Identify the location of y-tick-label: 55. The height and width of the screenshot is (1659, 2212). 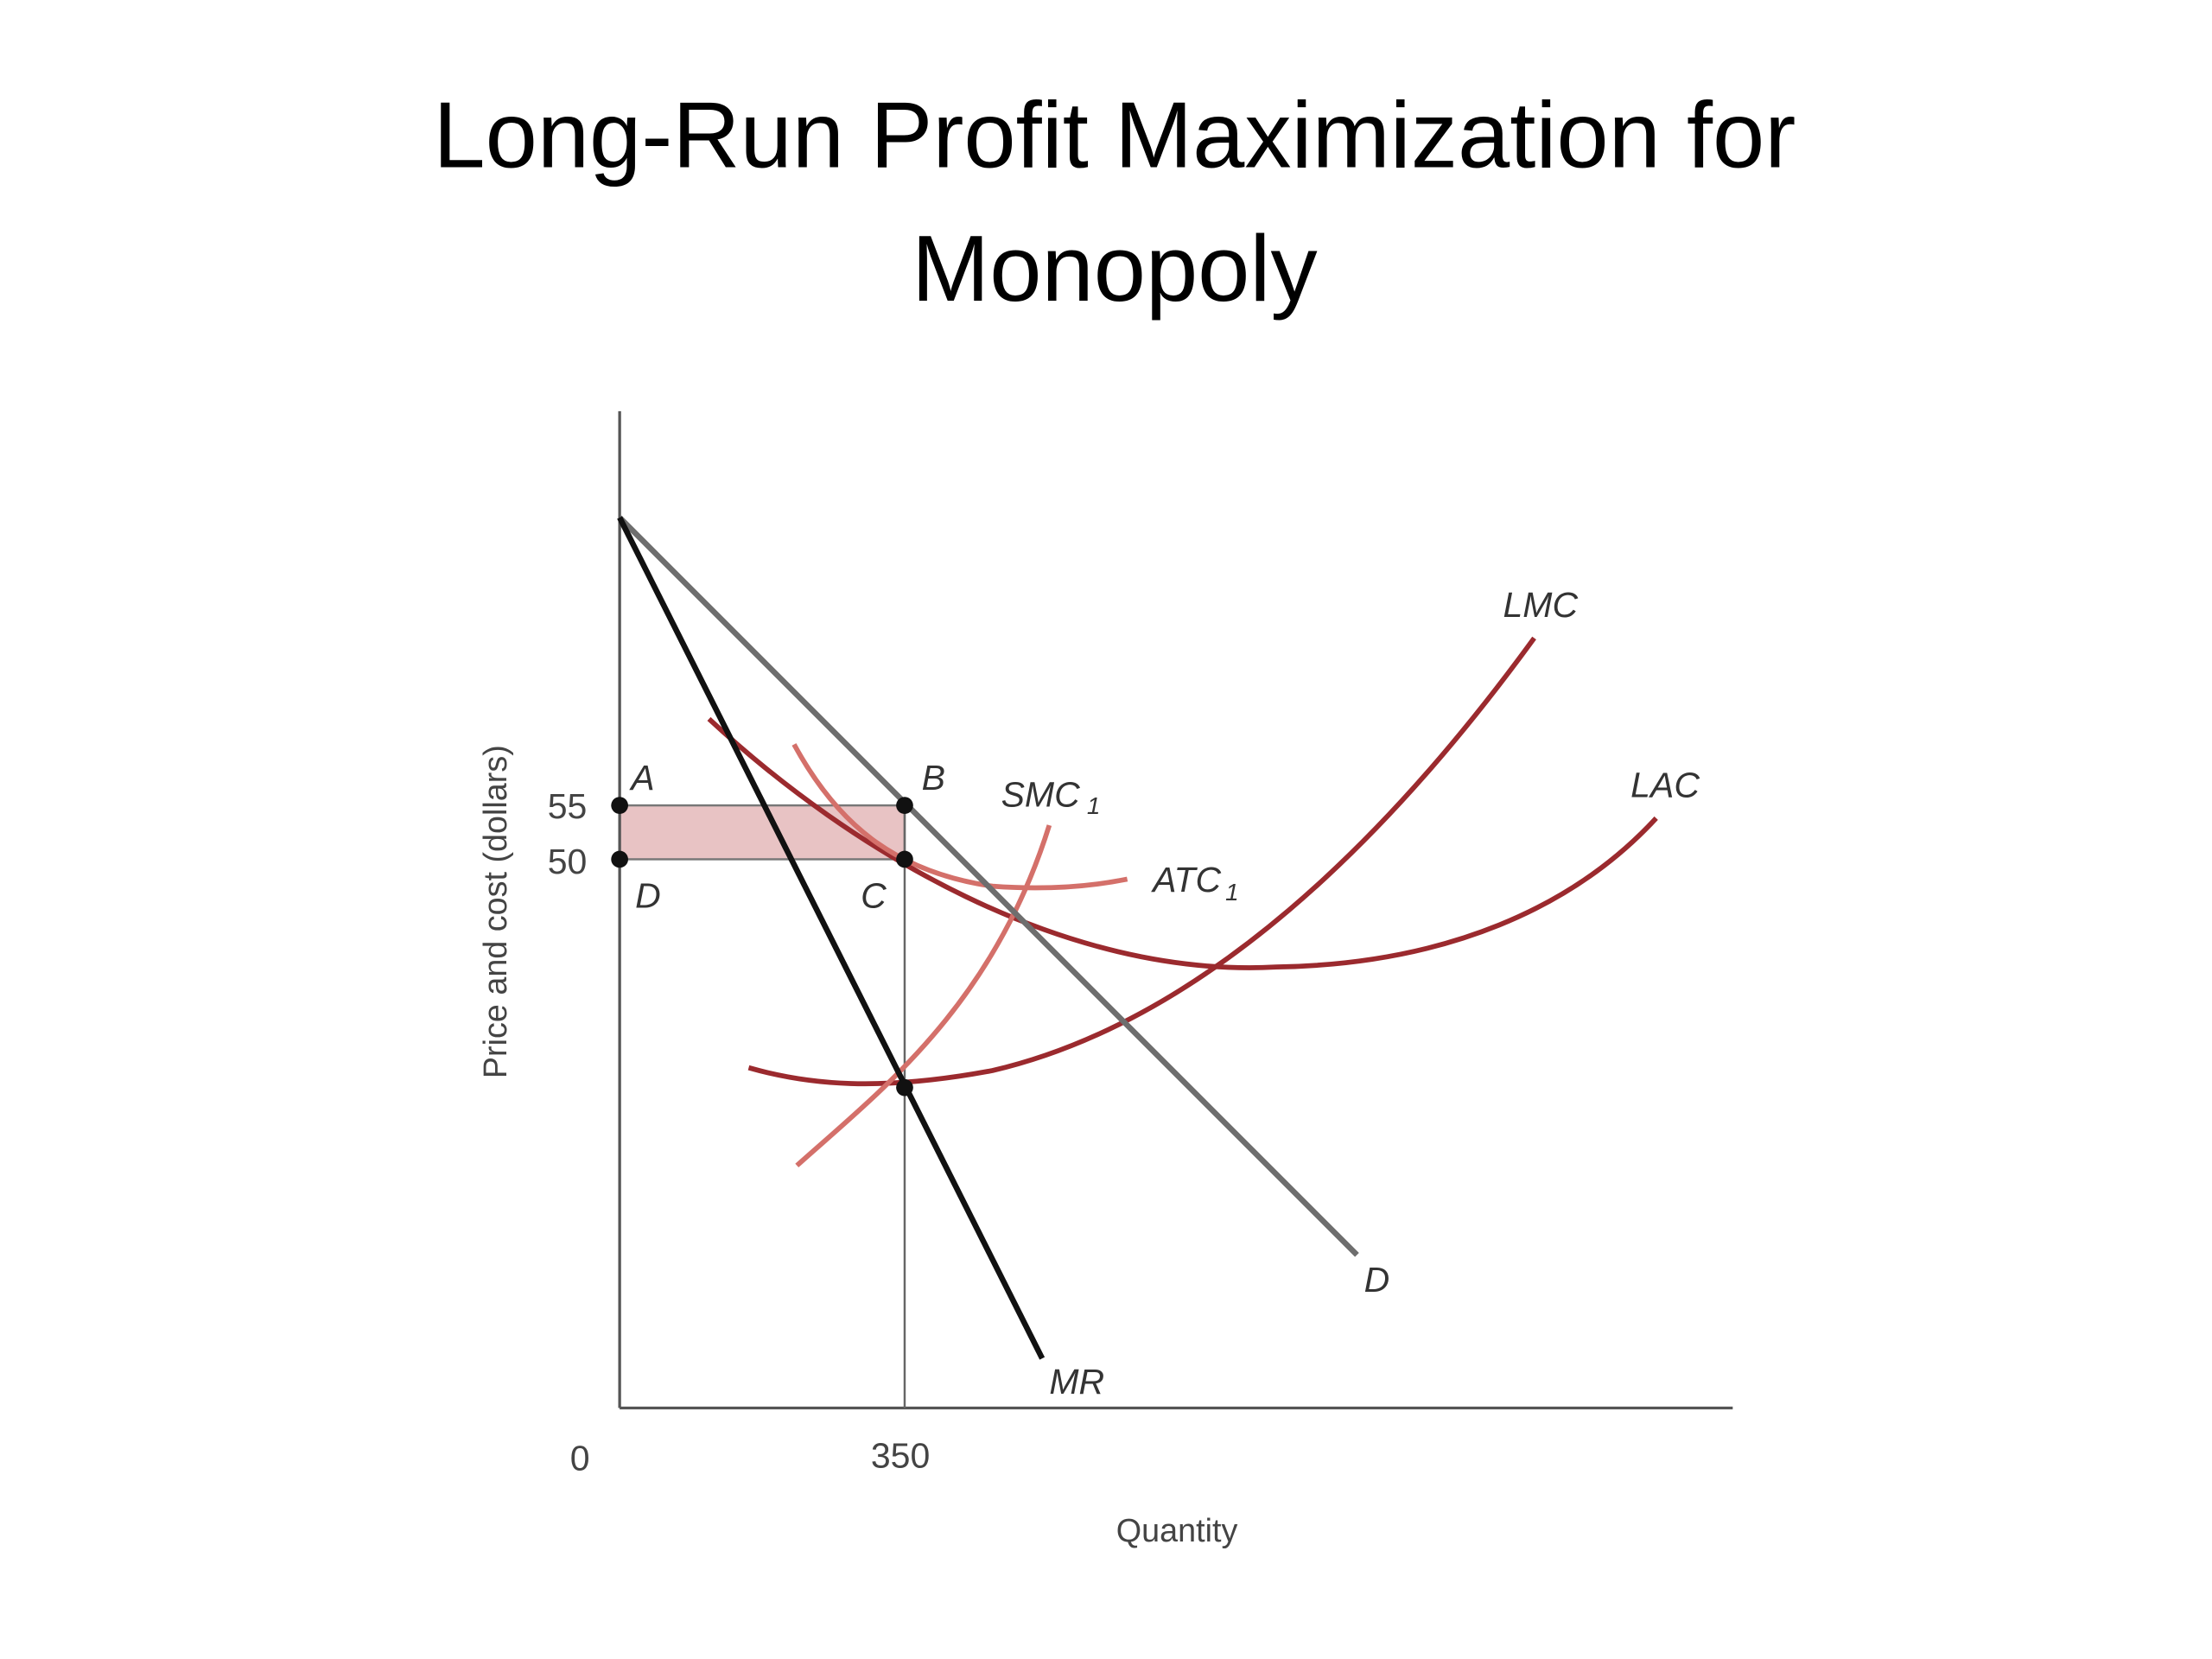
(568, 806).